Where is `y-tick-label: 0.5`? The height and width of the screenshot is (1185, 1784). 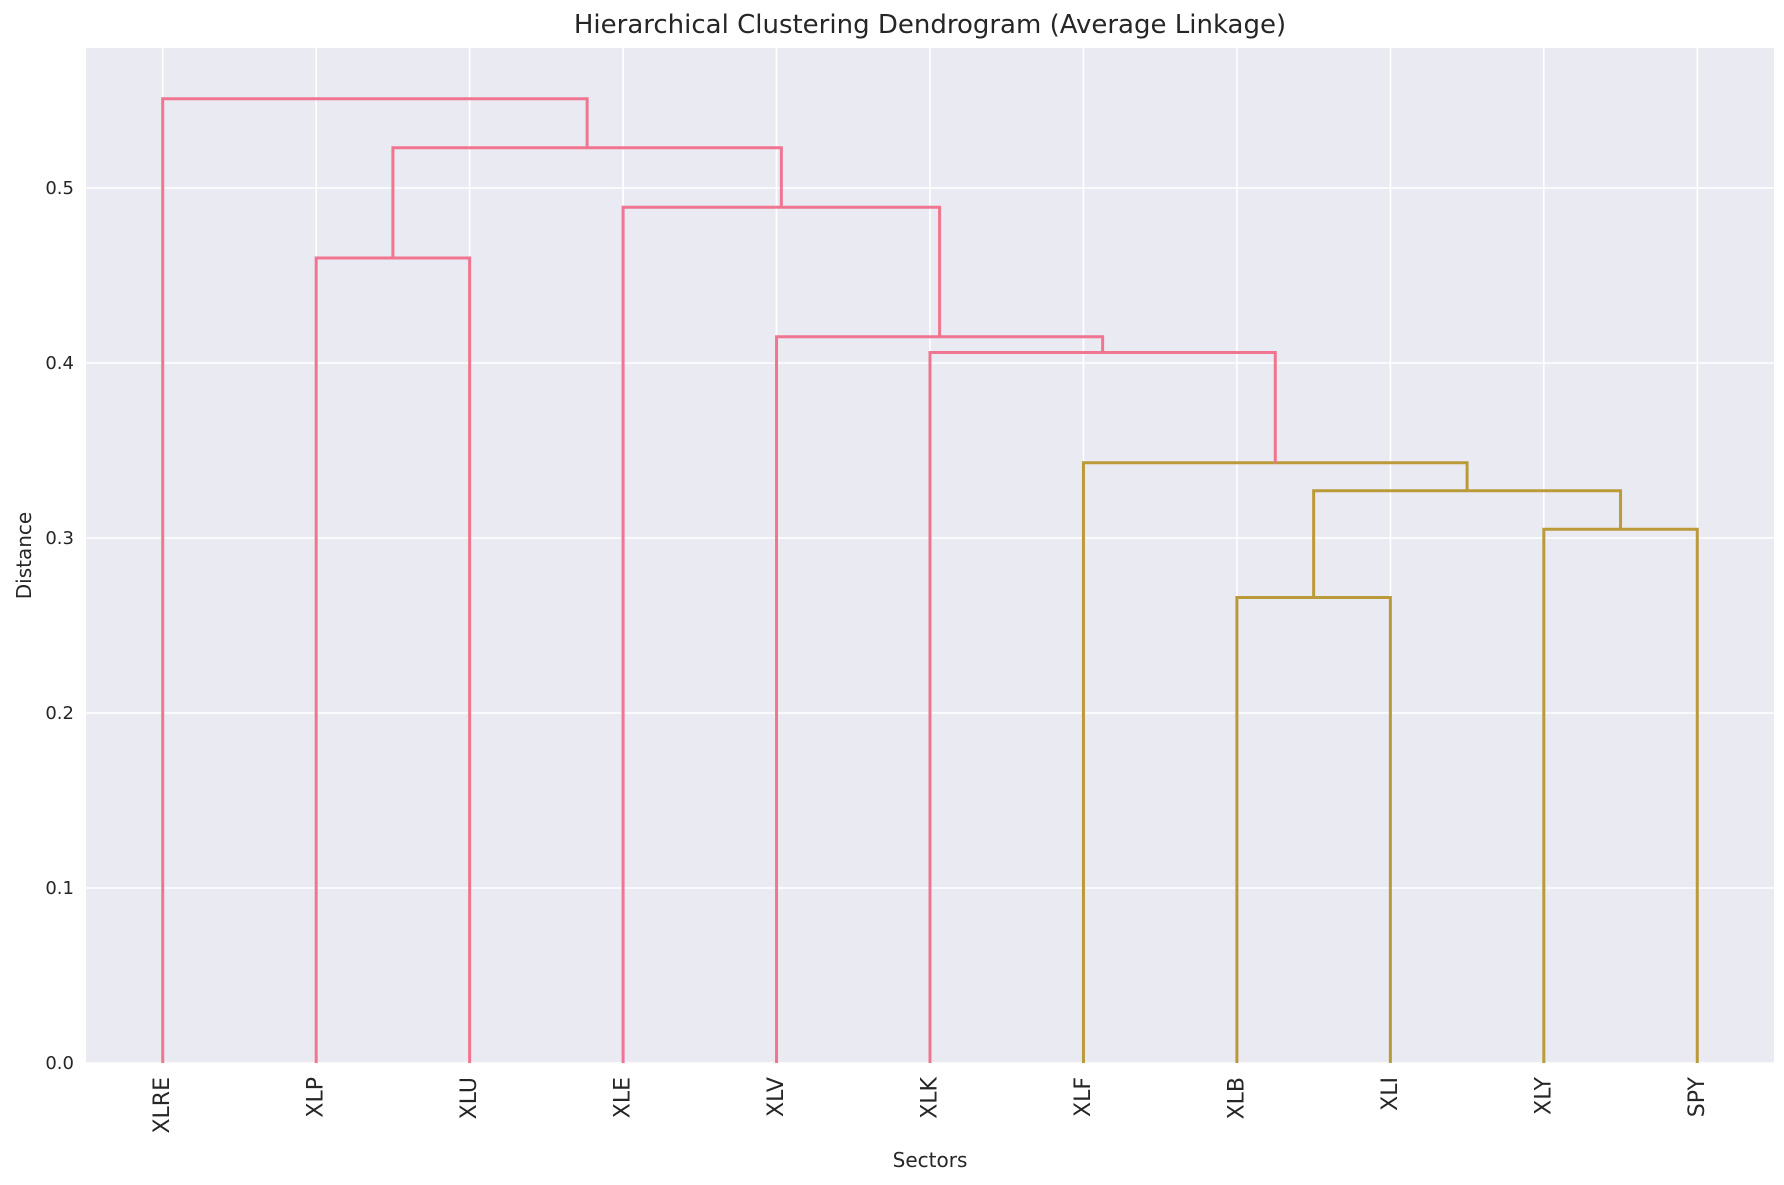
y-tick-label: 0.5 is located at coordinates (59, 188).